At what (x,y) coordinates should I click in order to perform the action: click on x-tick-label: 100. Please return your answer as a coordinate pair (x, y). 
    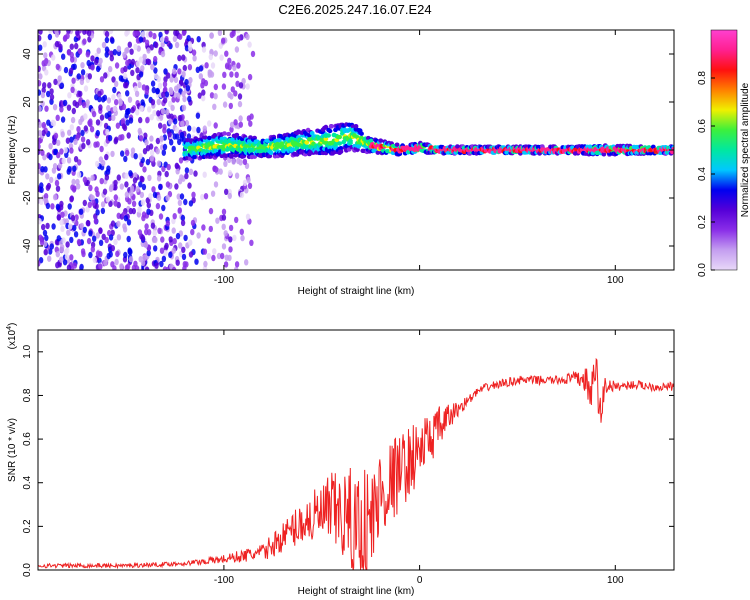
    Looking at the image, I should click on (615, 580).